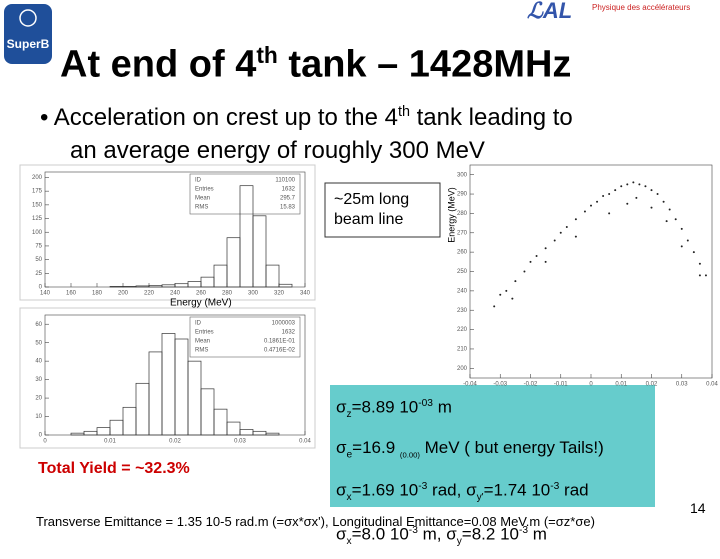 This screenshot has width=720, height=559. Describe the element at coordinates (37, 233) in the screenshot. I see `y-tick-label: 100` at that location.